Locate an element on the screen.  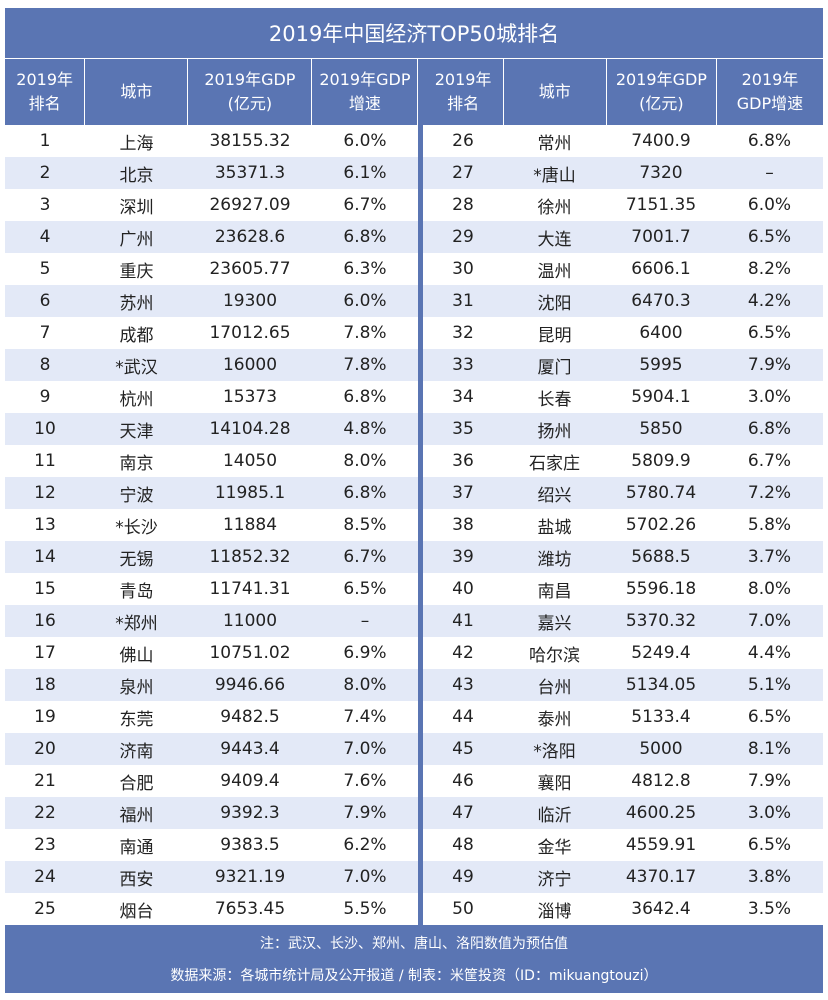
cell-city-right: 盐城 is located at coordinates (554, 527).